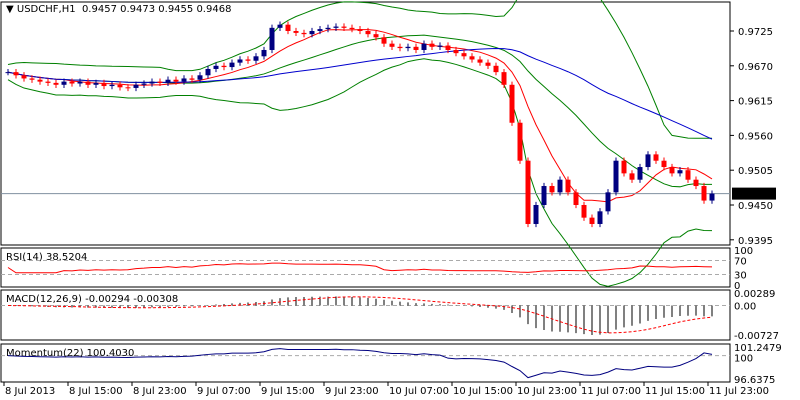  I want to click on time-tick-label: 8 Jul 2013, so click(30, 391).